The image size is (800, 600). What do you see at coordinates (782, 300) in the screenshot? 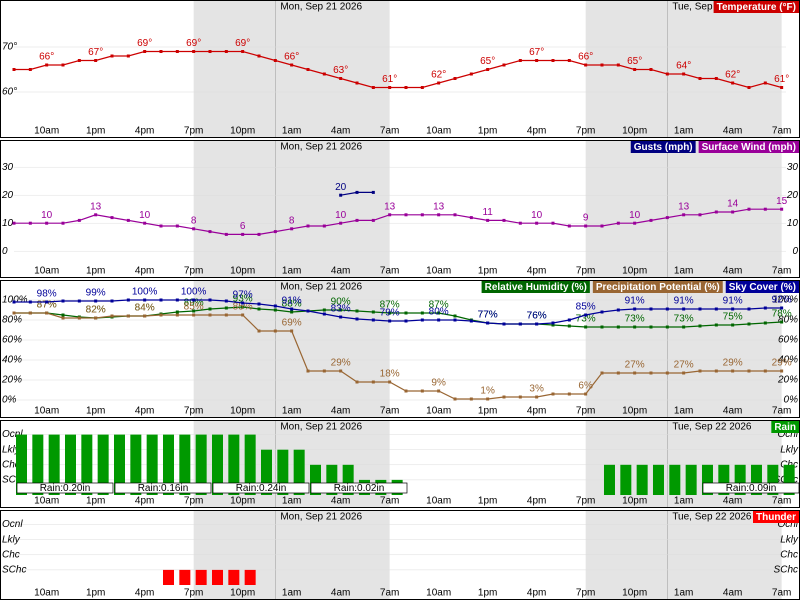
I see `value-label: 92%` at bounding box center [782, 300].